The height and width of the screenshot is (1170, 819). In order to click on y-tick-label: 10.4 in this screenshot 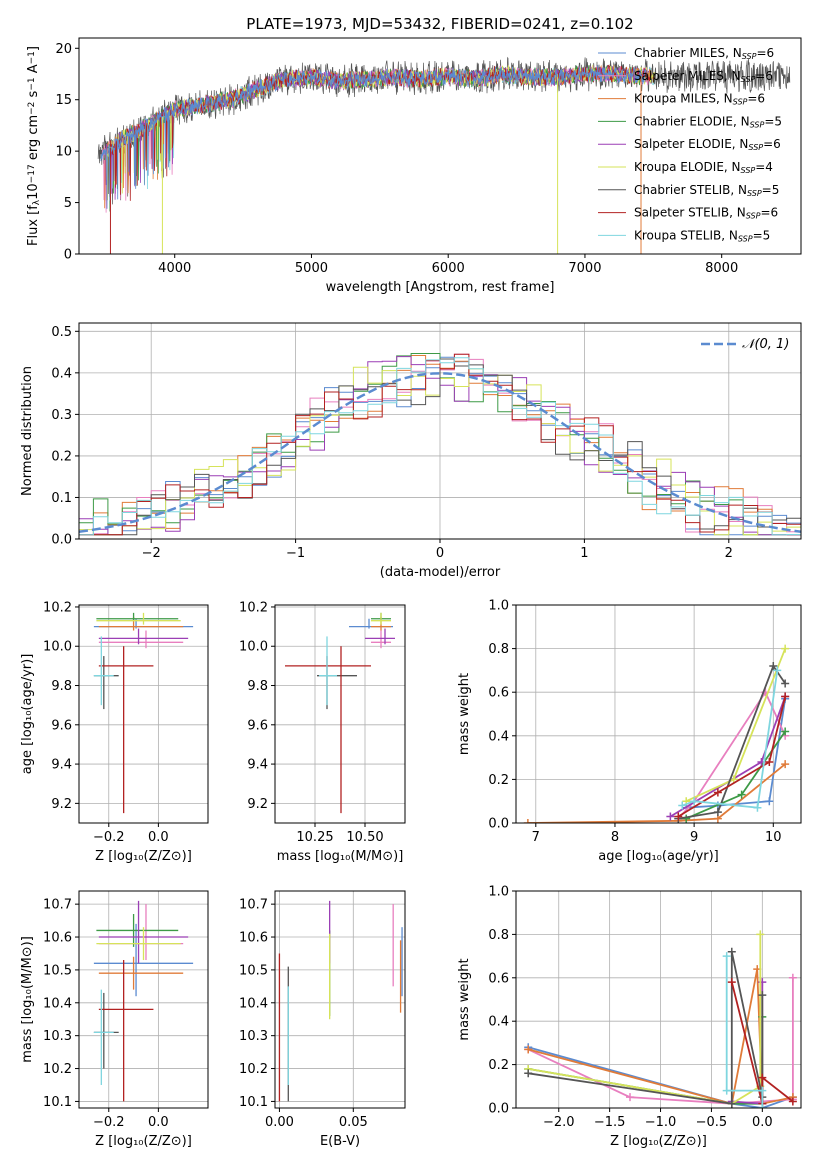, I will do `click(57, 1003)`.